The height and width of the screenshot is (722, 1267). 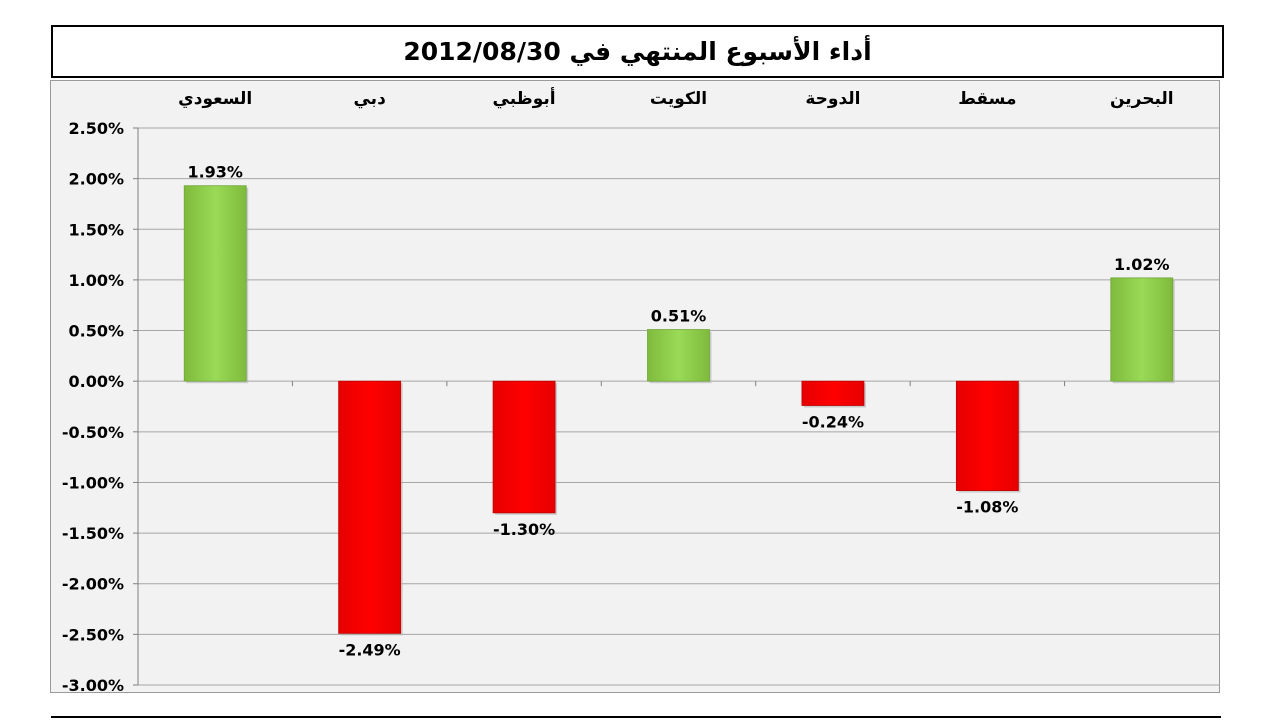 I want to click on data-label: 1.93%, so click(x=215, y=172).